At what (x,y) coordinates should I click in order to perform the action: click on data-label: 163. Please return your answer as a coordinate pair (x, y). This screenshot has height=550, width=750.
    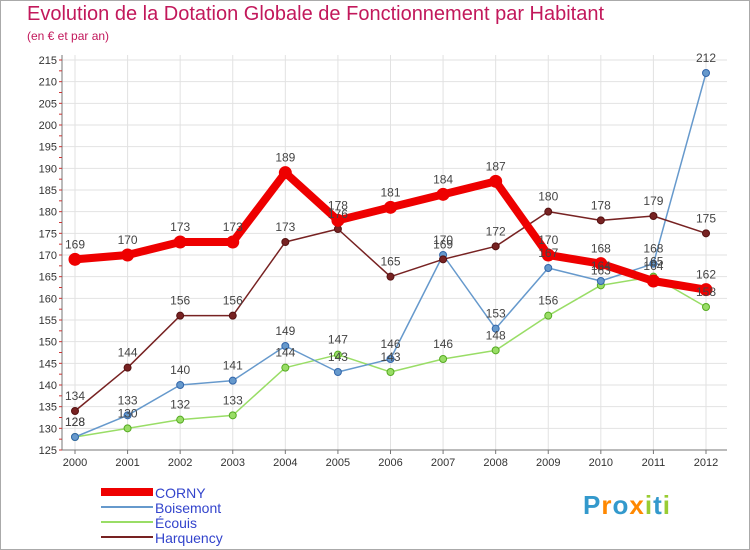
    Looking at the image, I should click on (601, 270).